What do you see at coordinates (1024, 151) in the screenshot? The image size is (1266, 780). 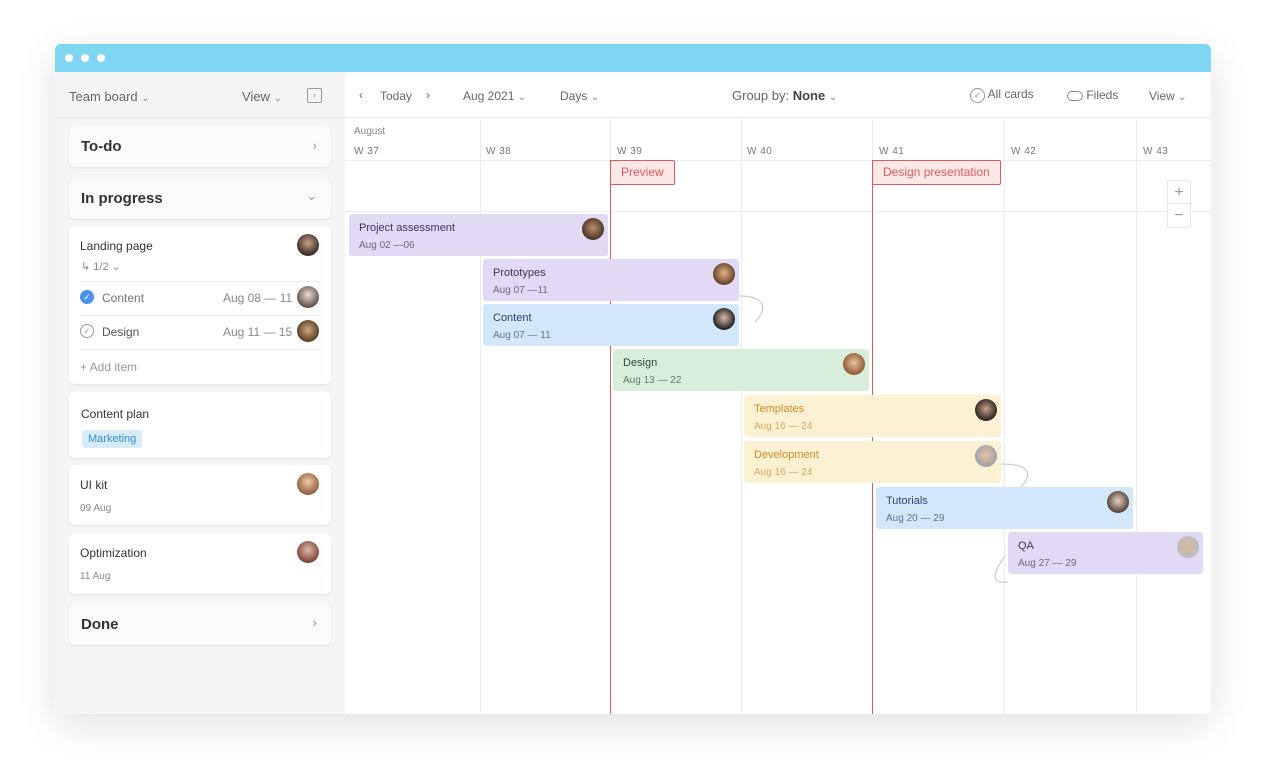 I see `week-label: W 42` at bounding box center [1024, 151].